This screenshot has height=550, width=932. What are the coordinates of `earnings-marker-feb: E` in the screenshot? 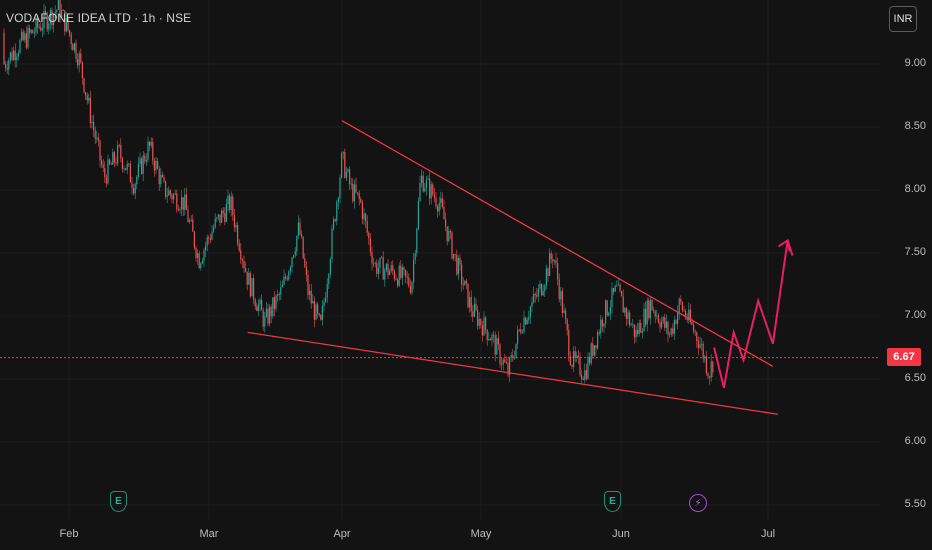 It's located at (118, 501).